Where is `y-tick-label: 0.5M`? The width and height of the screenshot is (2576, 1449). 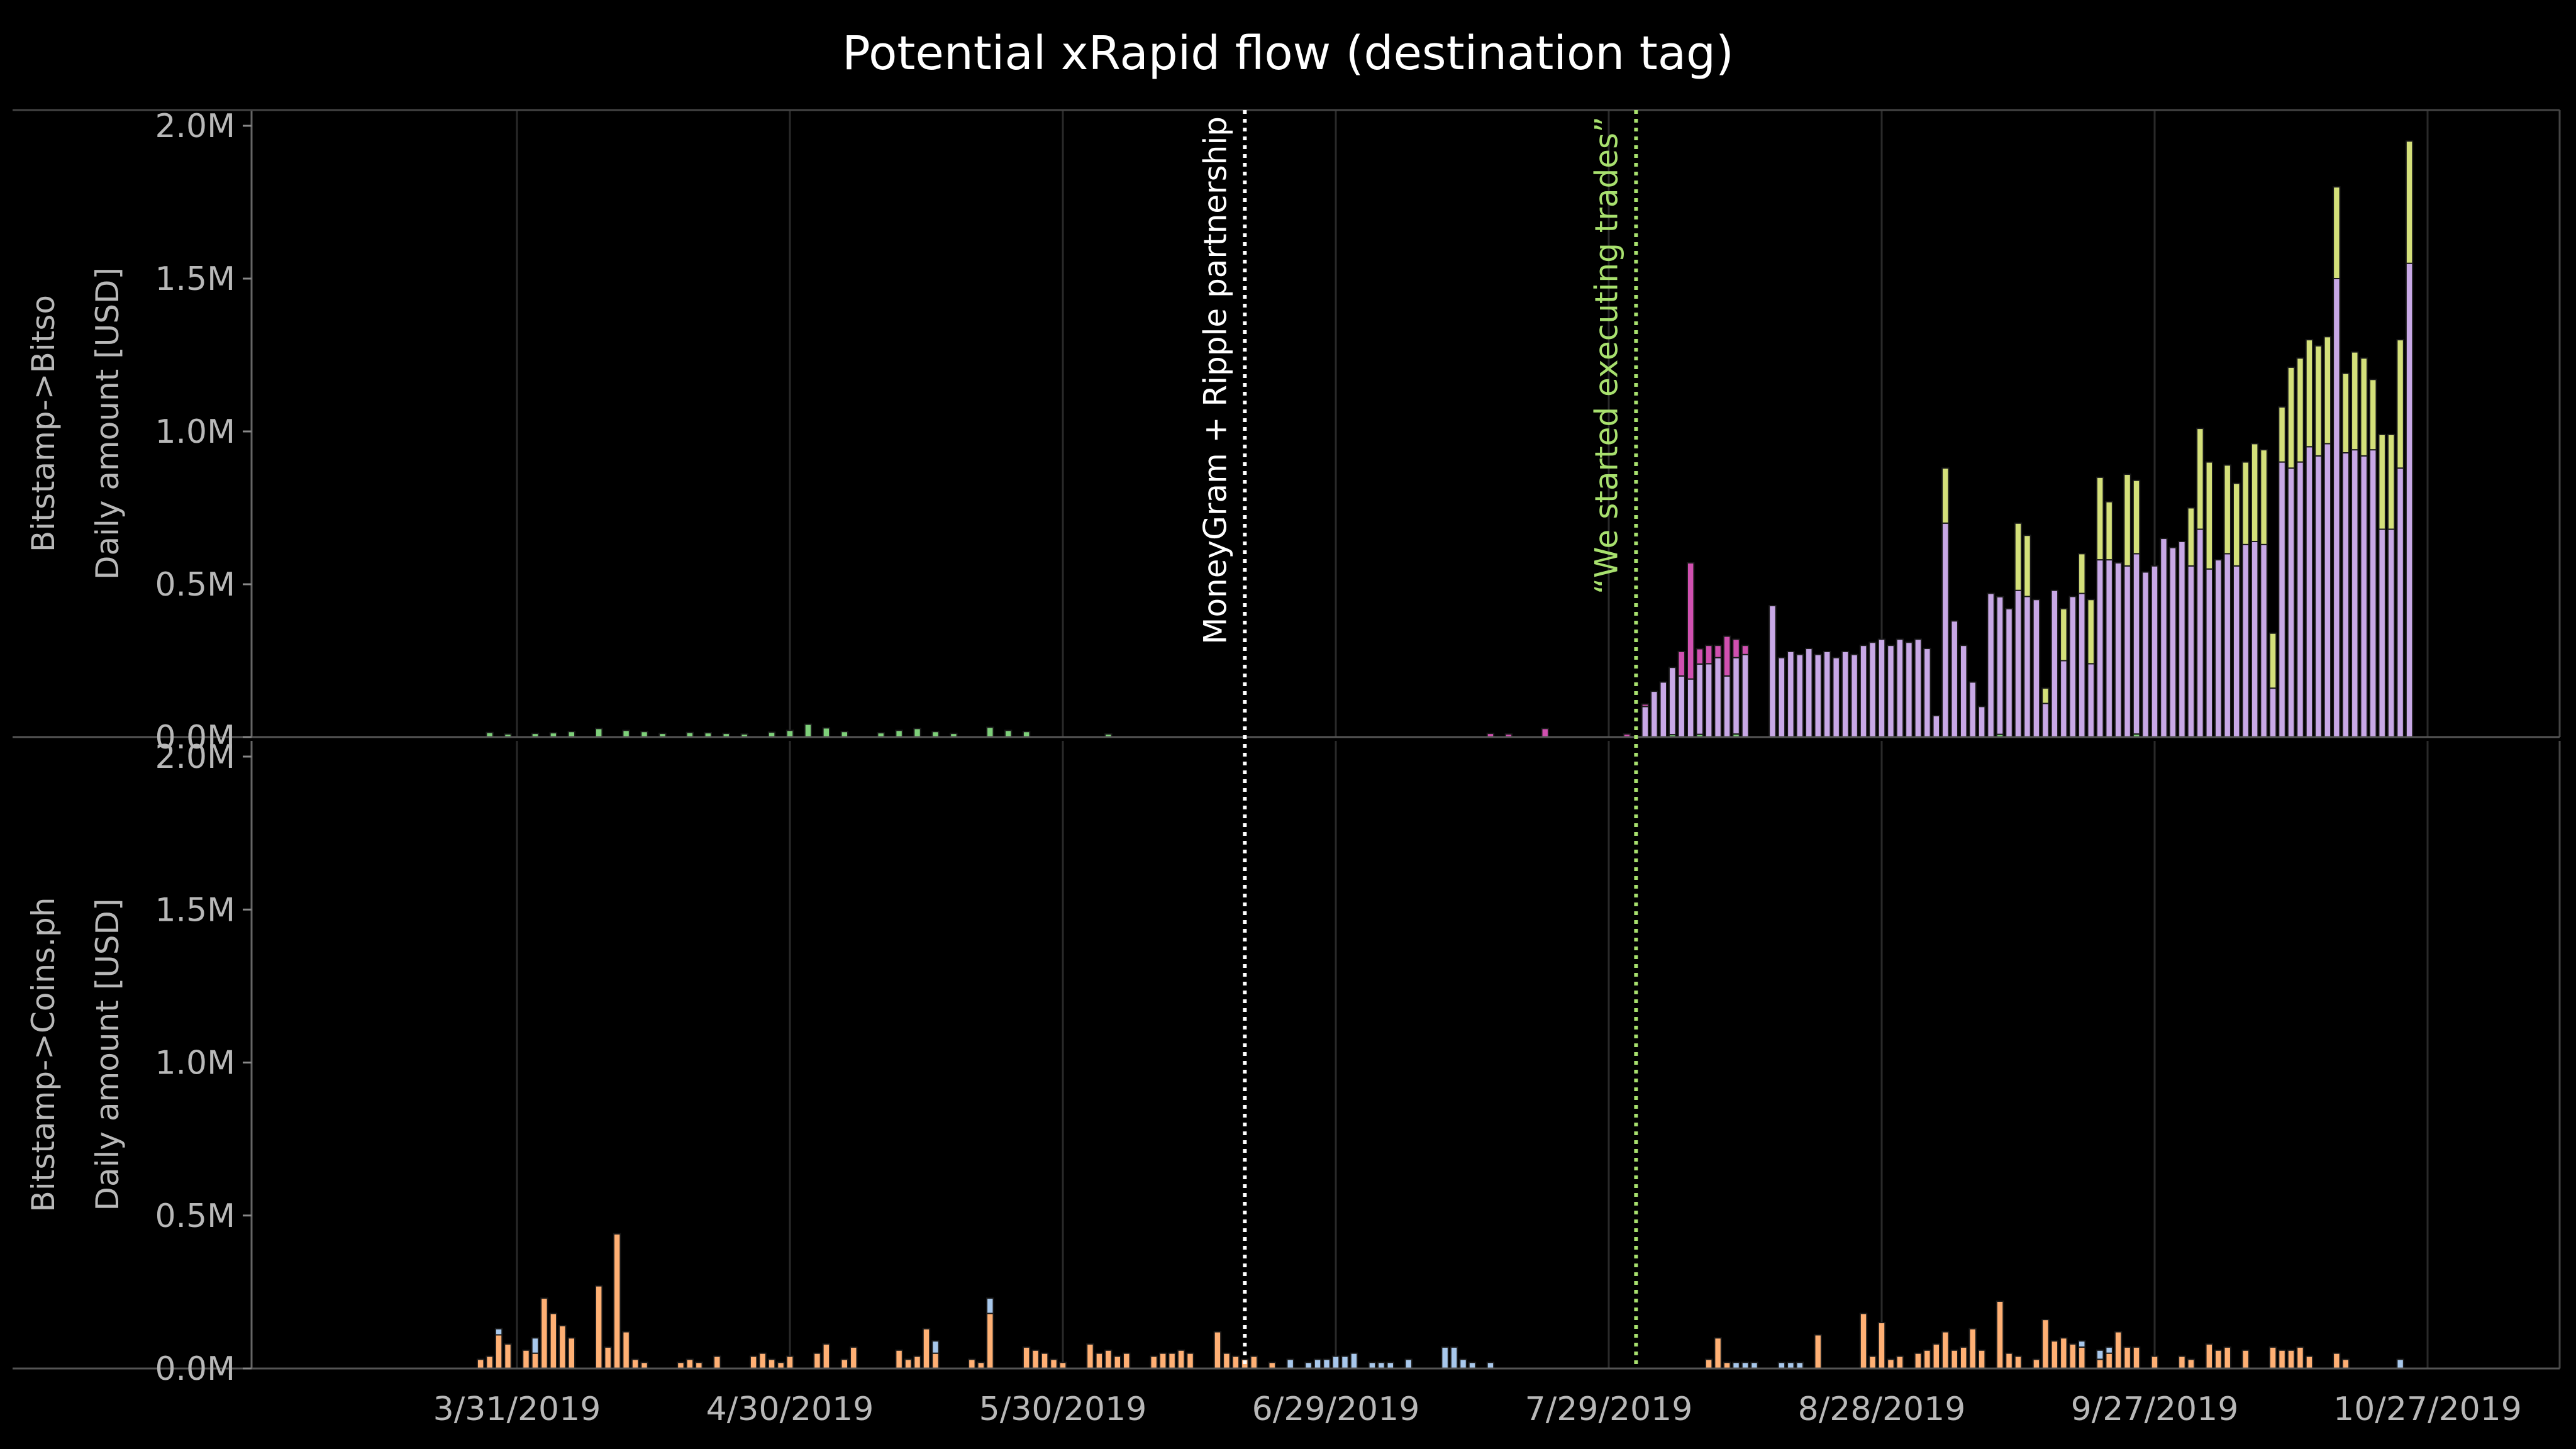 y-tick-label: 0.5M is located at coordinates (195, 585).